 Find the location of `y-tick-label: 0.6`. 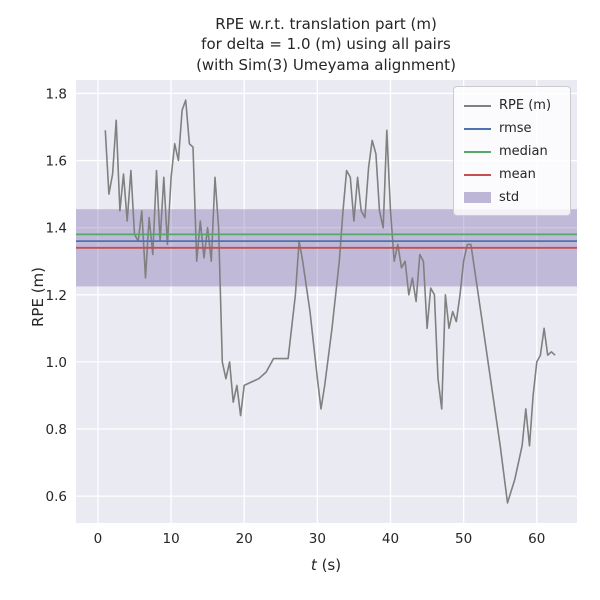

y-tick-label: 0.6 is located at coordinates (56, 497).